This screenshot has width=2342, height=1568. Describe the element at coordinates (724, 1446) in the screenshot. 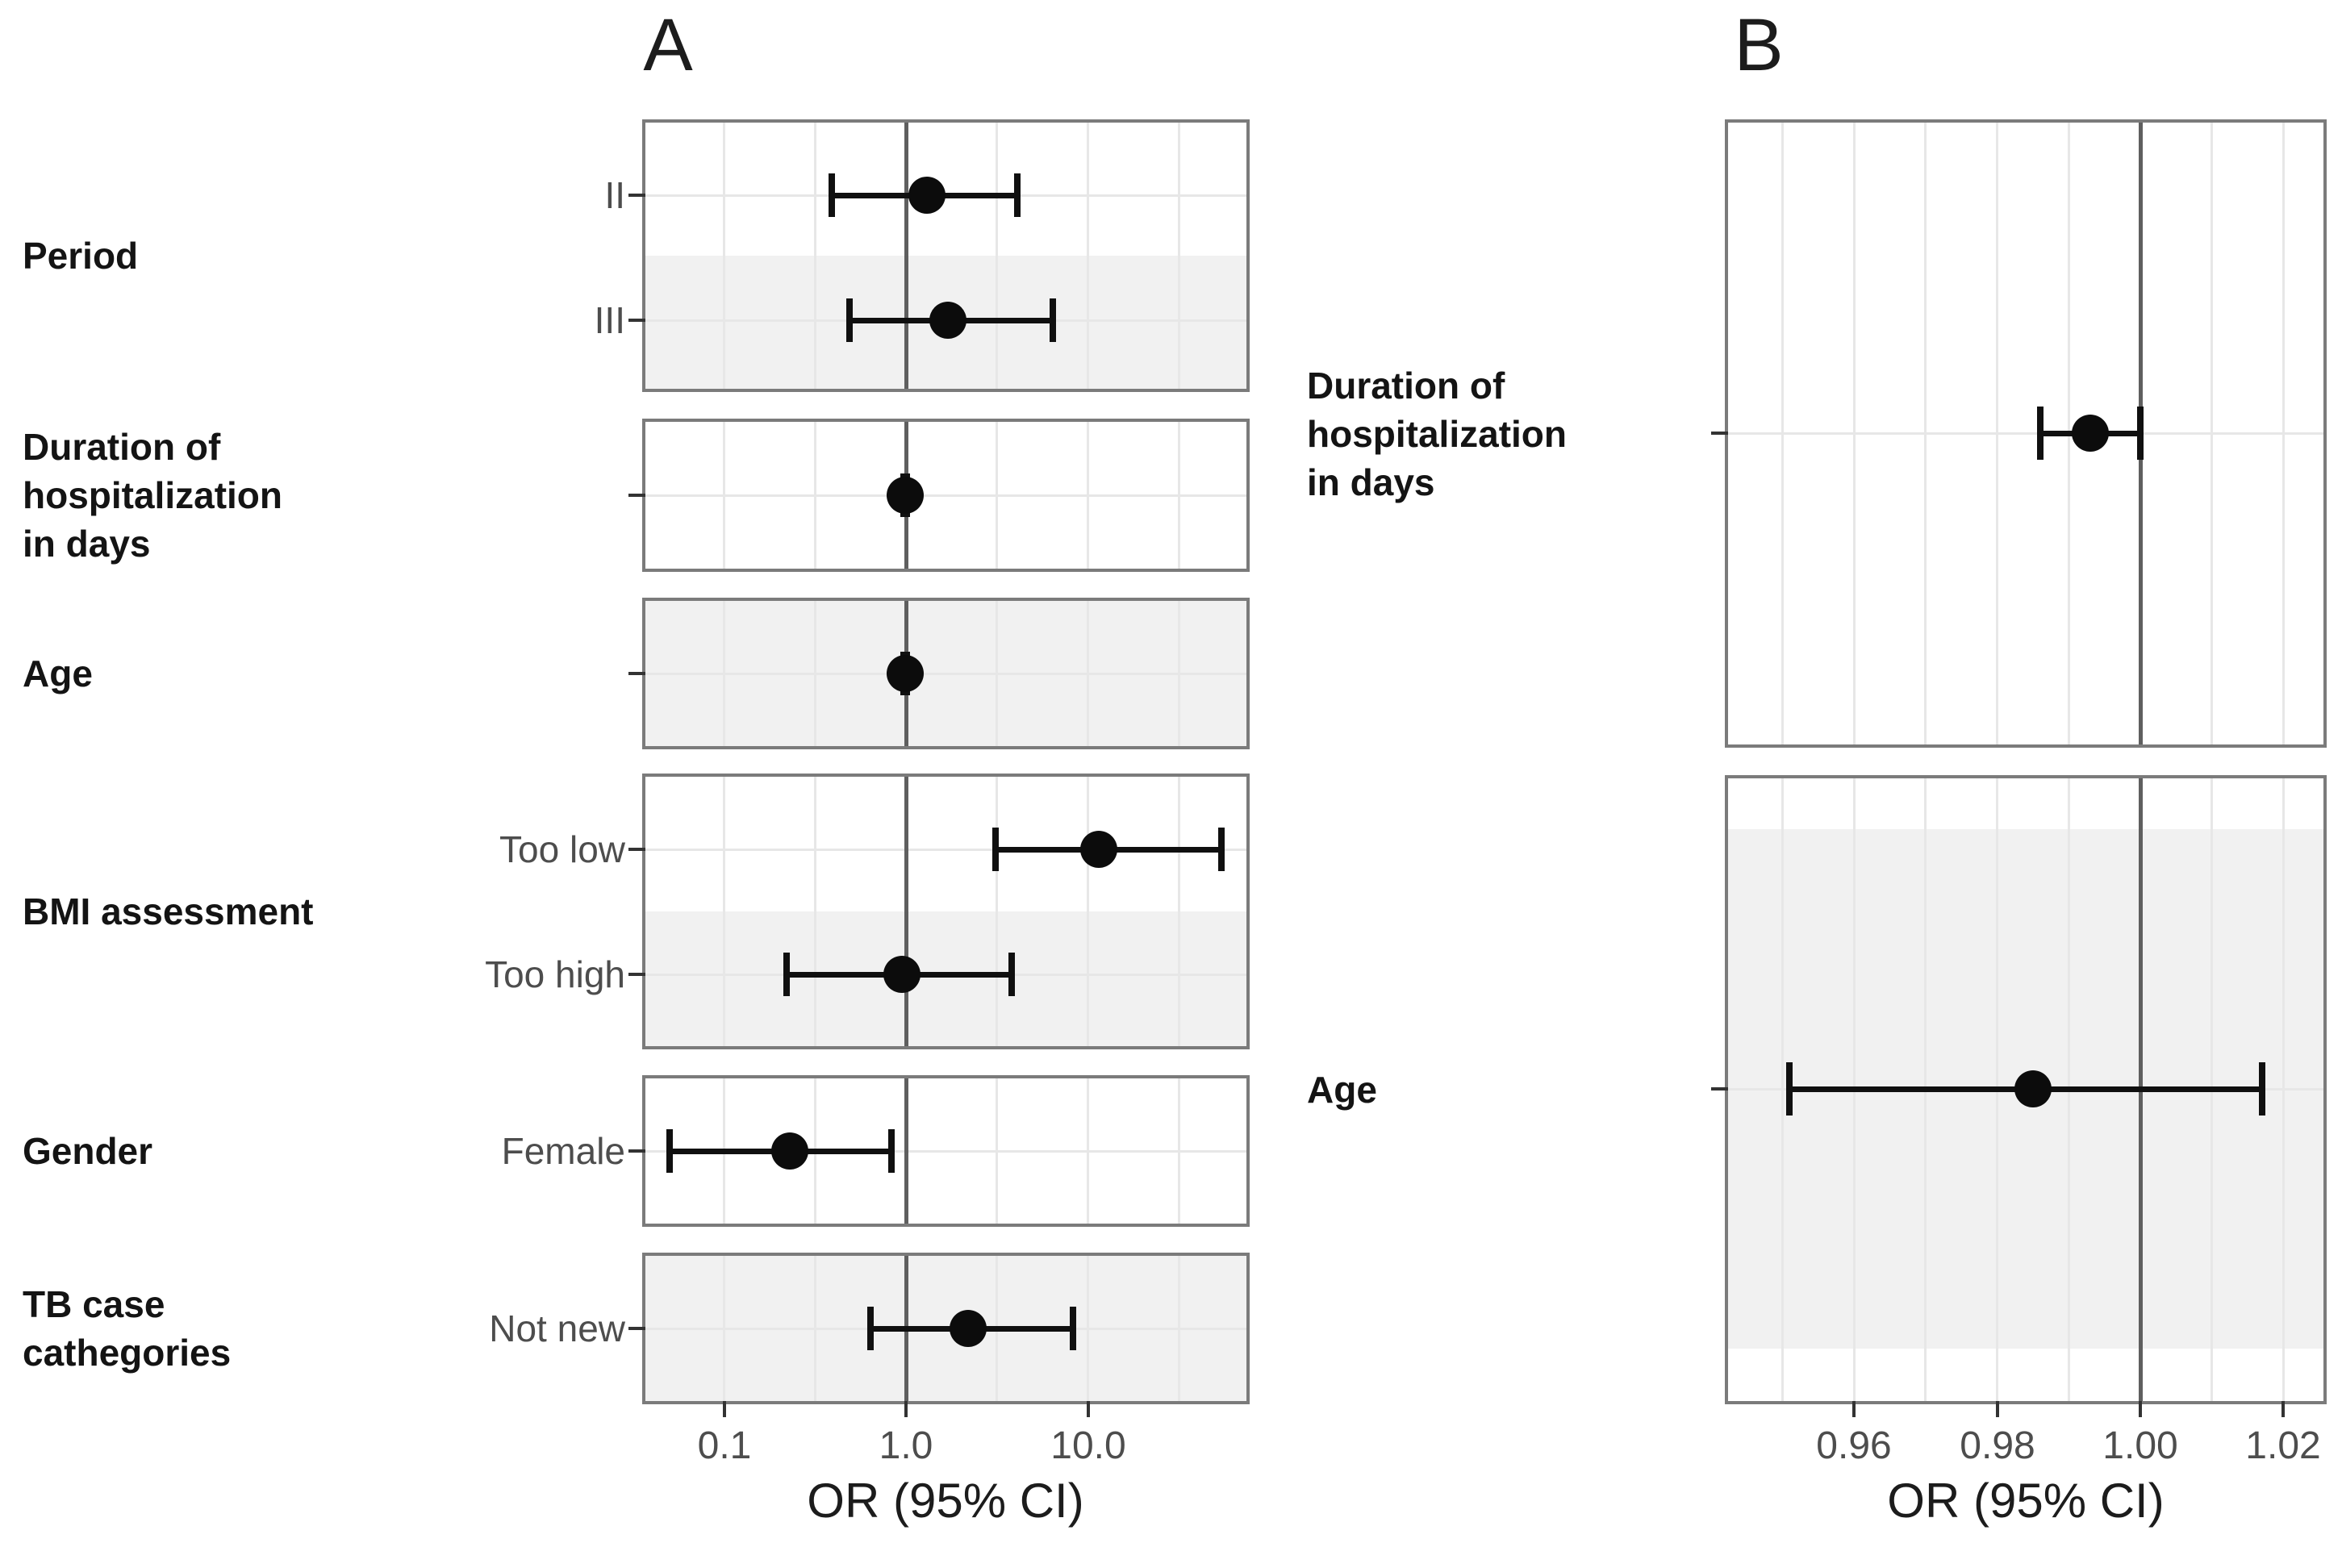

I see `x-tick-label: 0.1` at that location.